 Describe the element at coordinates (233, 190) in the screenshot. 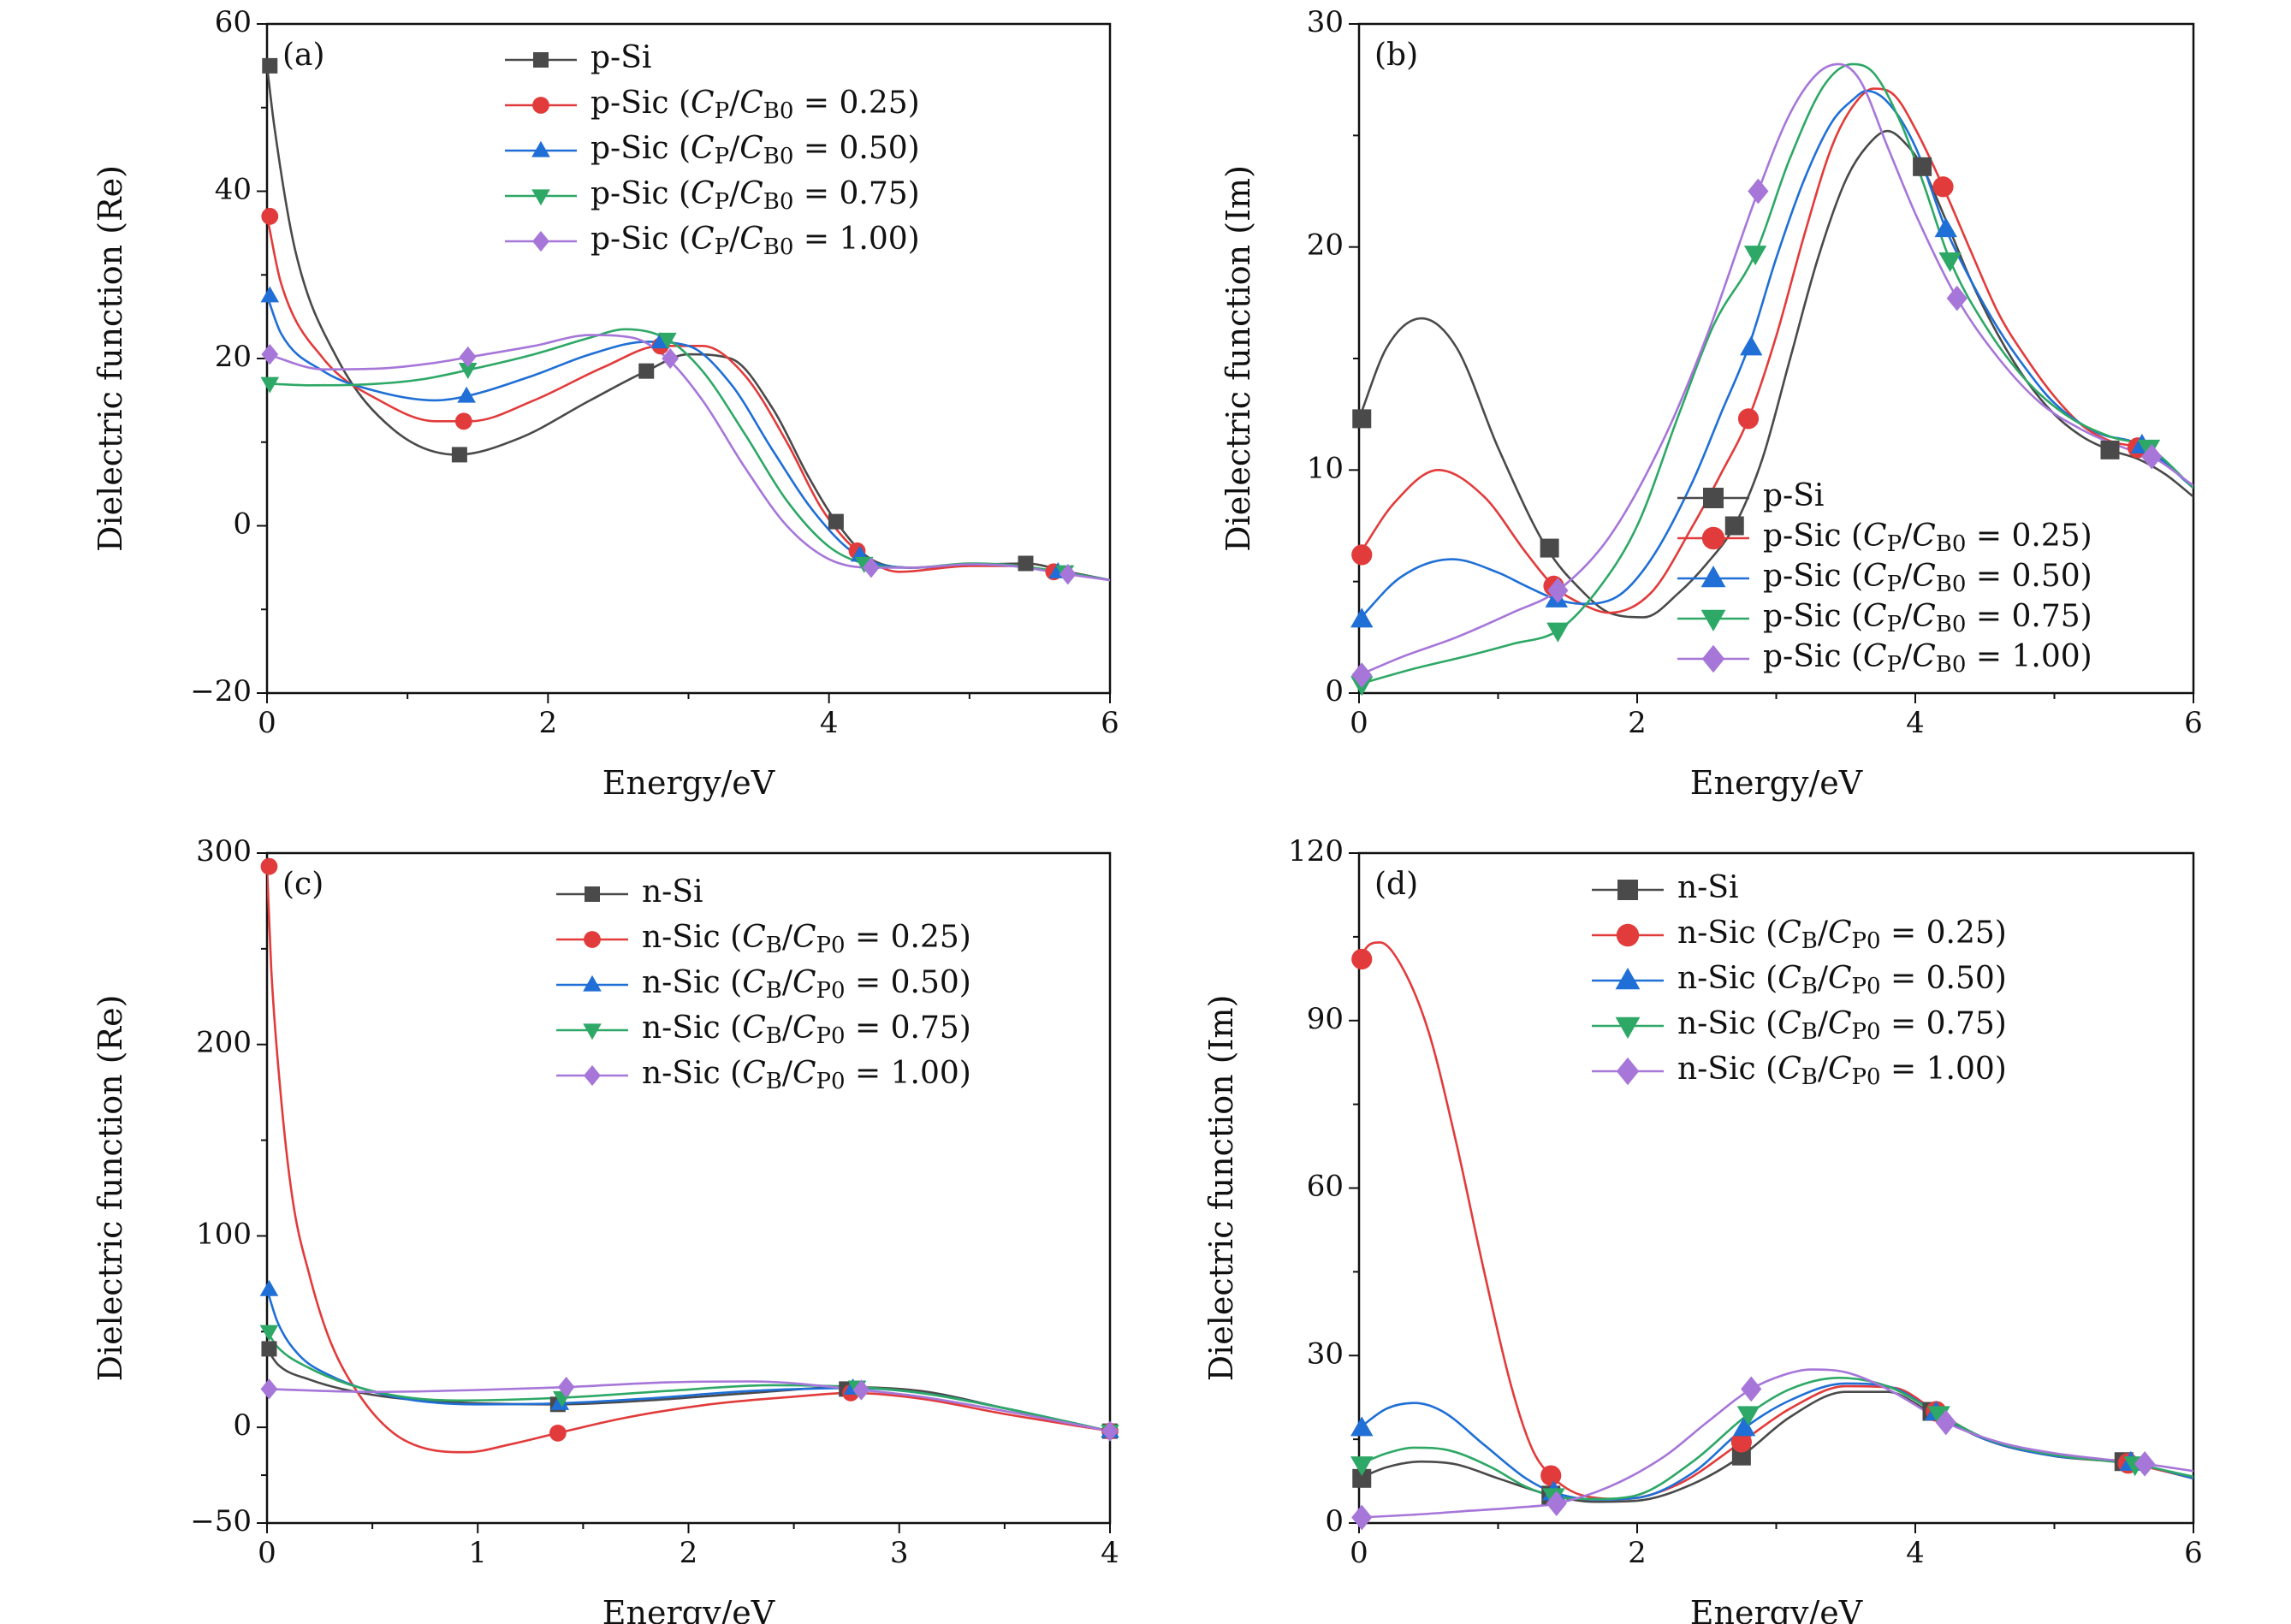

I see `y-tick-label: 40` at that location.